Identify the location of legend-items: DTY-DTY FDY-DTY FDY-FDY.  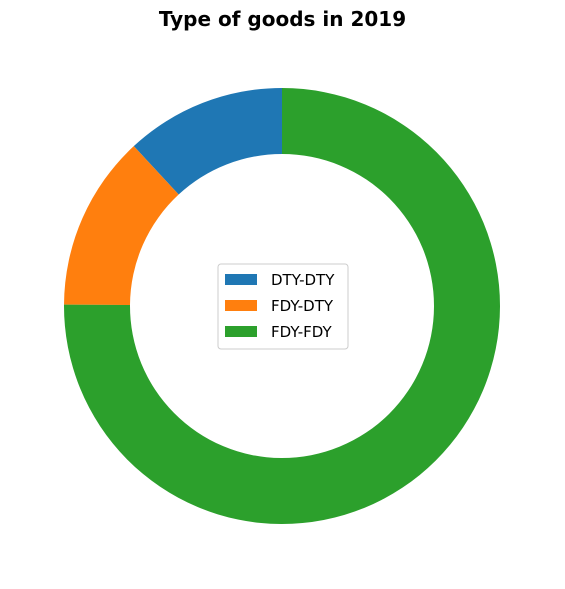
(280, 306).